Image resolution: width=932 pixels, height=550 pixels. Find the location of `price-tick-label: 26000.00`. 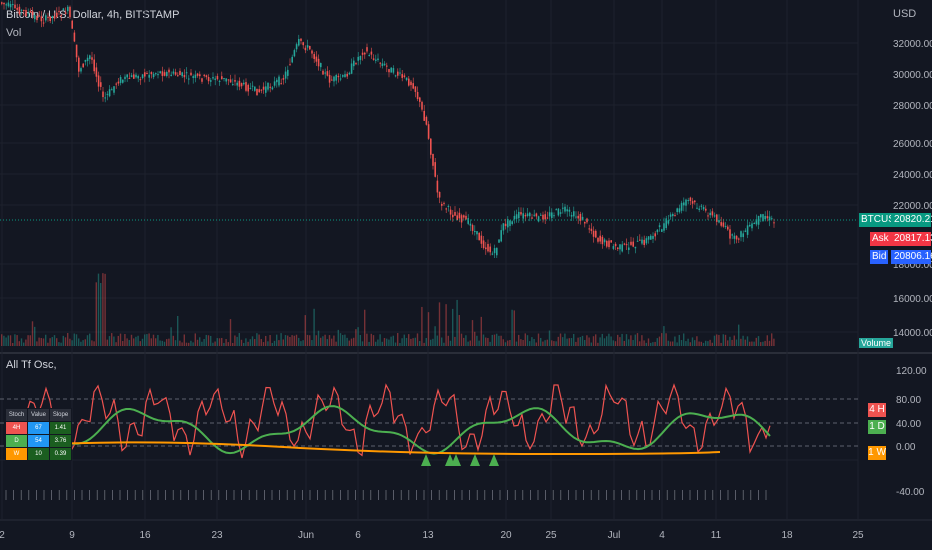

price-tick-label: 26000.00 is located at coordinates (912, 144).